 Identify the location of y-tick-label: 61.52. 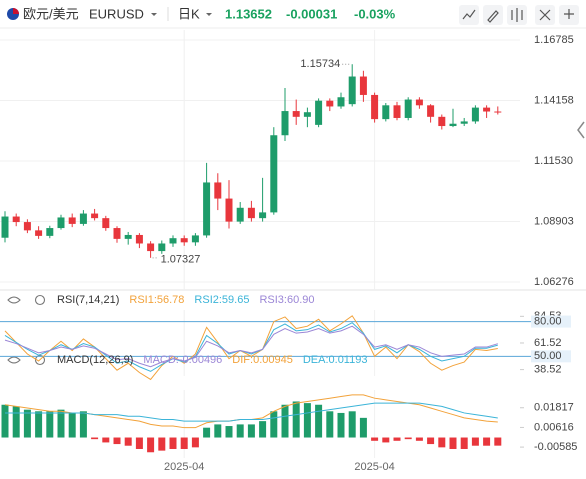
(548, 343).